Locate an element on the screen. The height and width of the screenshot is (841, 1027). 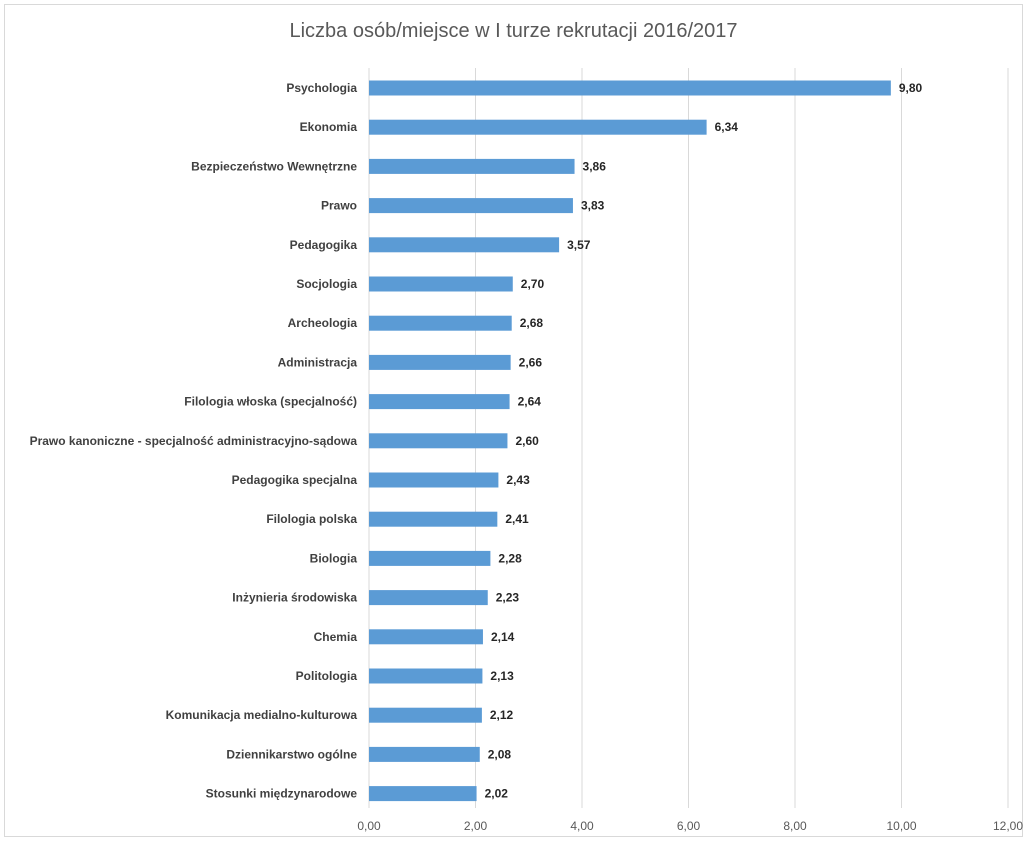
category-label: Filologia włoska (specjalność) is located at coordinates (270, 402).